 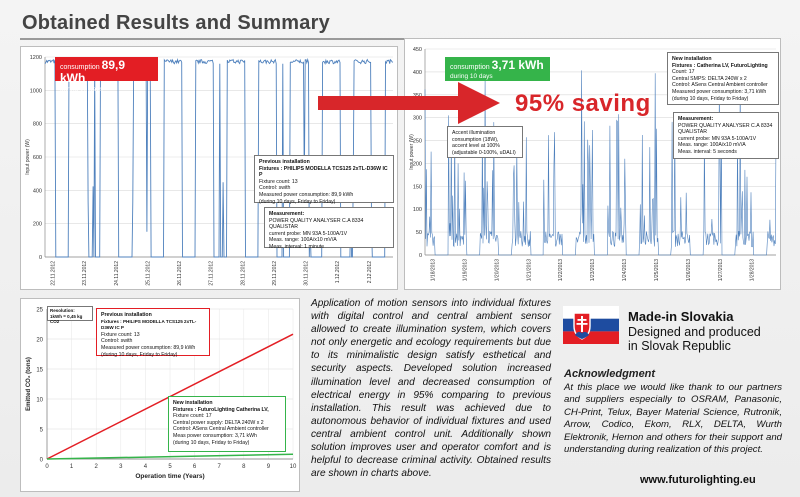 What do you see at coordinates (269, 467) in the screenshot?
I see `x-tick-label: 9` at bounding box center [269, 467].